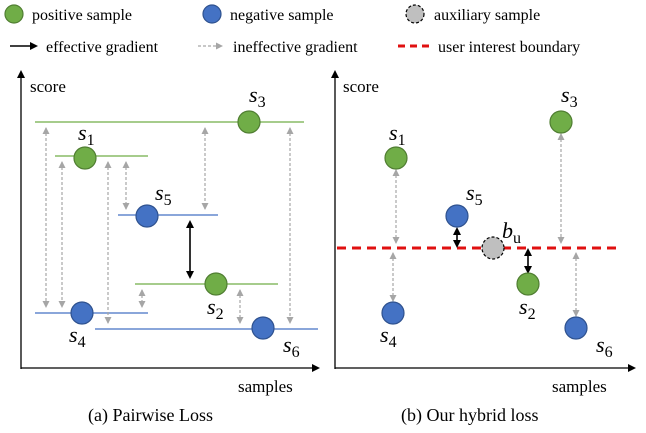 This screenshot has height=433, width=646. Describe the element at coordinates (82, 313) in the screenshot. I see `sample-s4` at that location.